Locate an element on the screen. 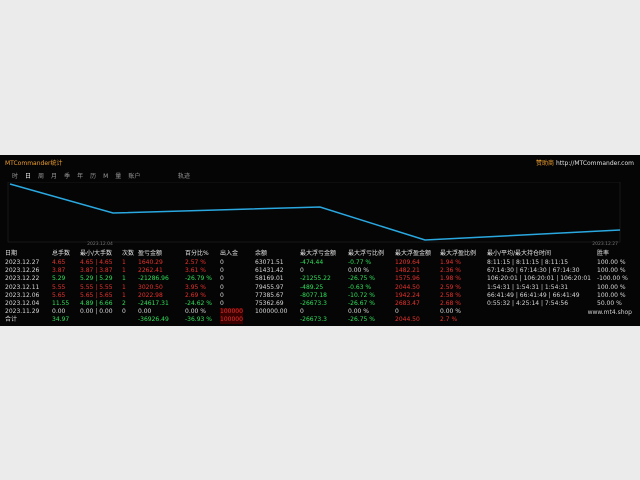 The image size is (640, 480). tab: 历 is located at coordinates (93, 176).